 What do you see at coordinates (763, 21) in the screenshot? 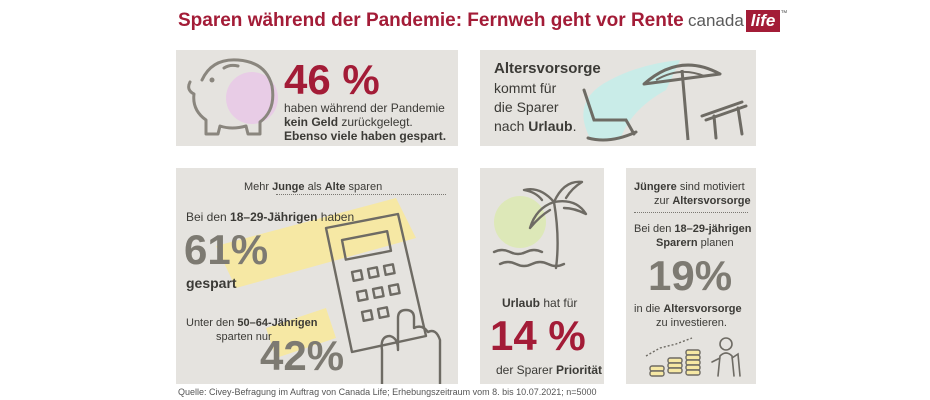
I see `logo-brand-accent: life` at bounding box center [763, 21].